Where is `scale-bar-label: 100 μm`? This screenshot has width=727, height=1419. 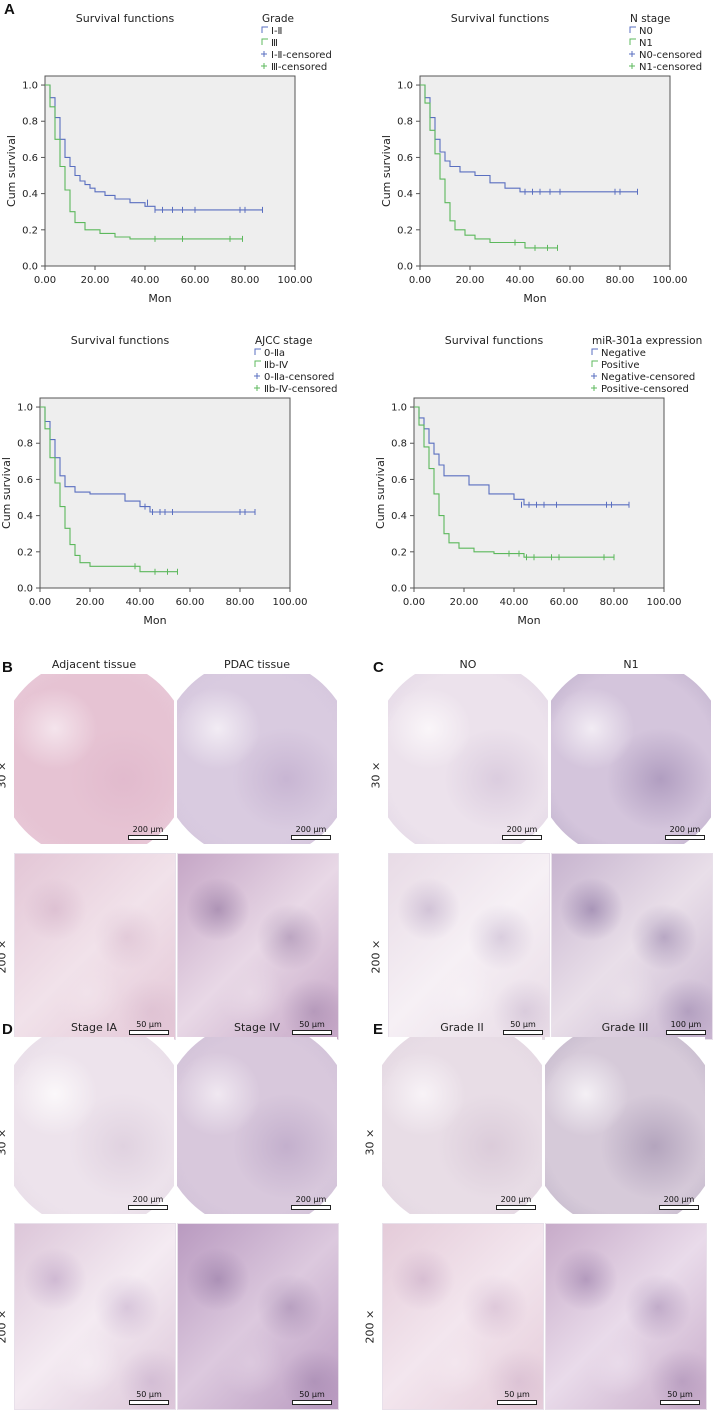
scale-bar-label: 100 μm is located at coordinates (686, 1024).